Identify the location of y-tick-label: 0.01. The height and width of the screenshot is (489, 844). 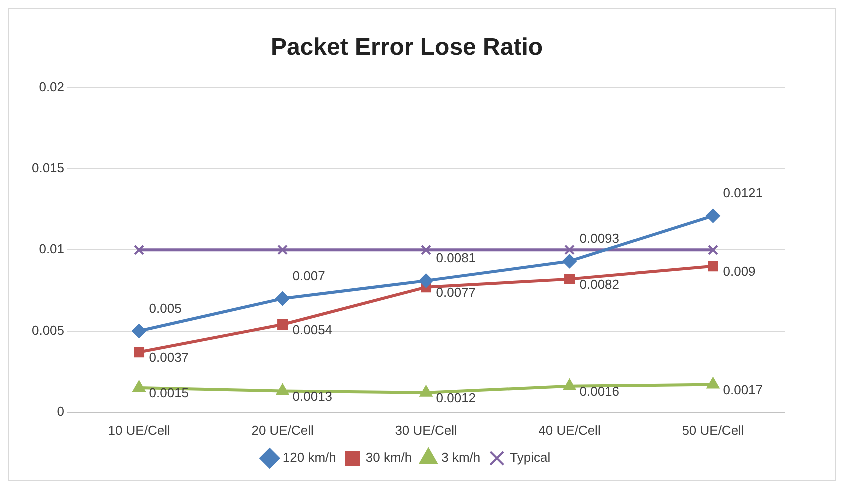
(52, 249).